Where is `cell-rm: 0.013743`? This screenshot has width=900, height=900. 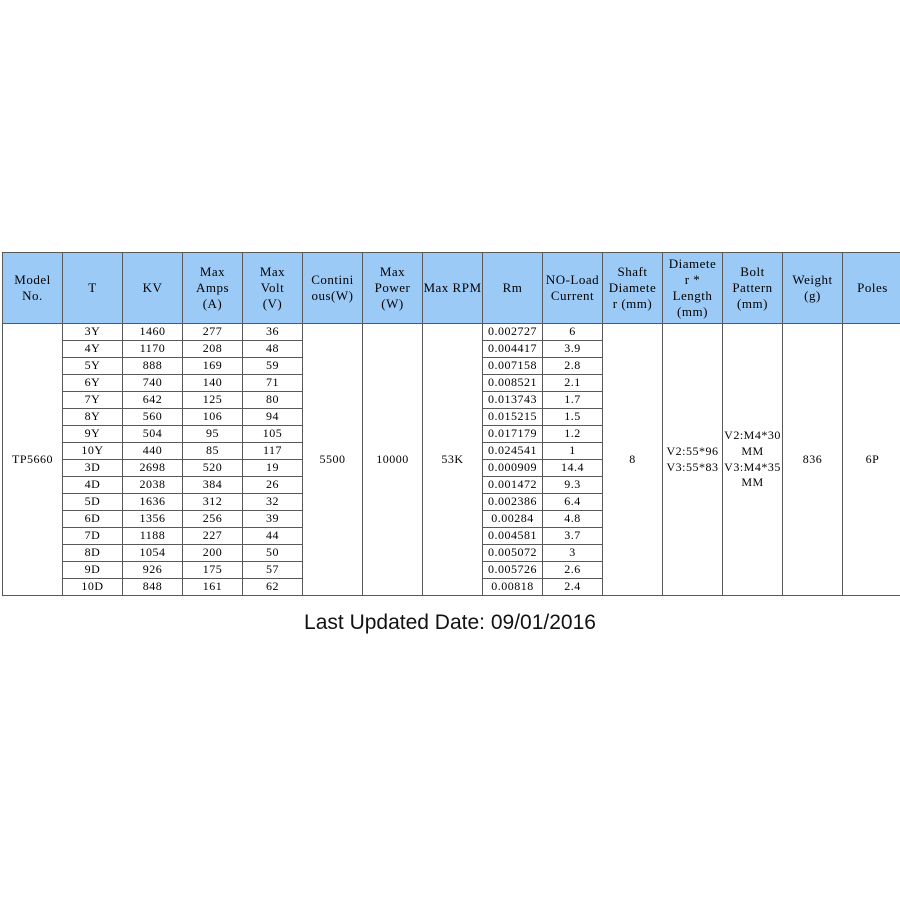 cell-rm: 0.013743 is located at coordinates (512, 400).